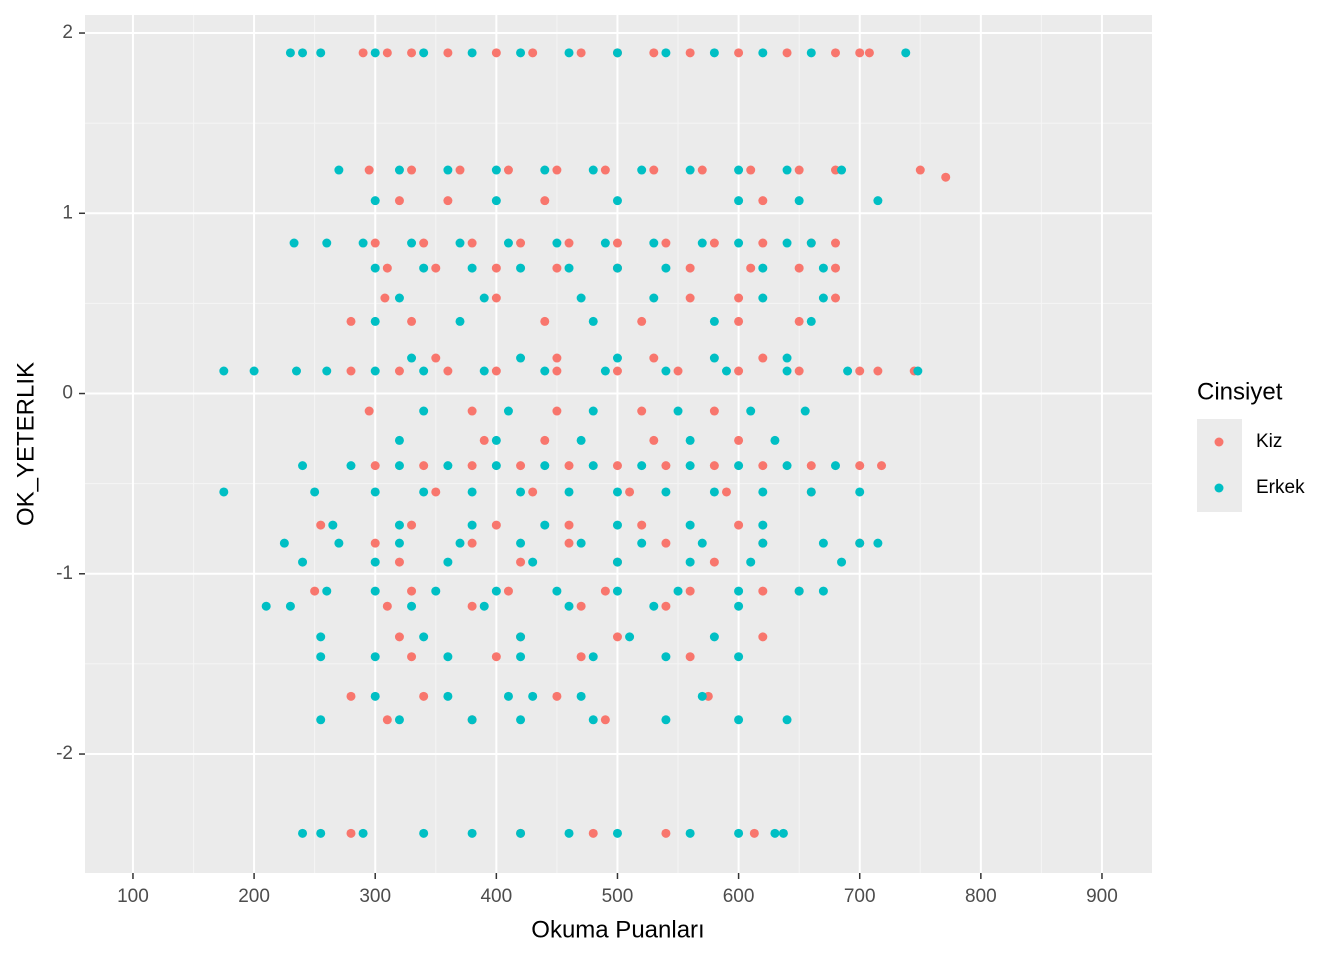  Describe the element at coordinates (375, 896) in the screenshot. I see `x-tick-label: 300` at that location.